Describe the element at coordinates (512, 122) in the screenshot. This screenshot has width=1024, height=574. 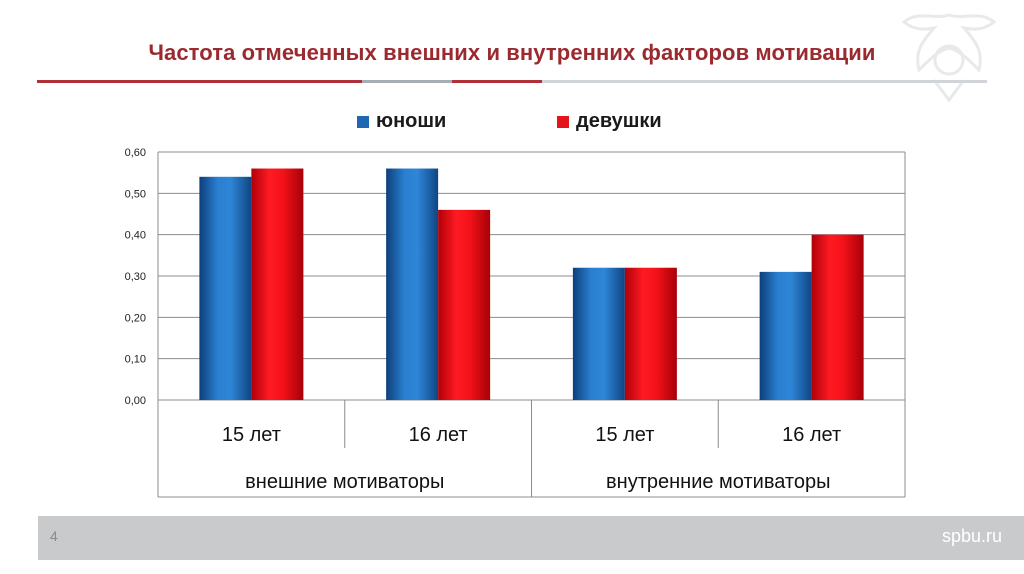
I see `chart-legend: юноши девушки` at that location.